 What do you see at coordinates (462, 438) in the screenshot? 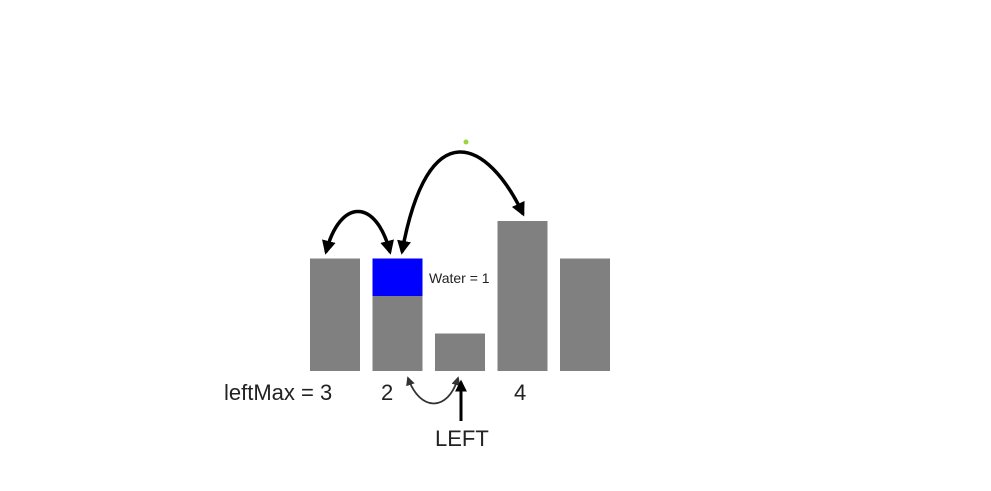
I see `left-pointer-label: LEFT` at bounding box center [462, 438].